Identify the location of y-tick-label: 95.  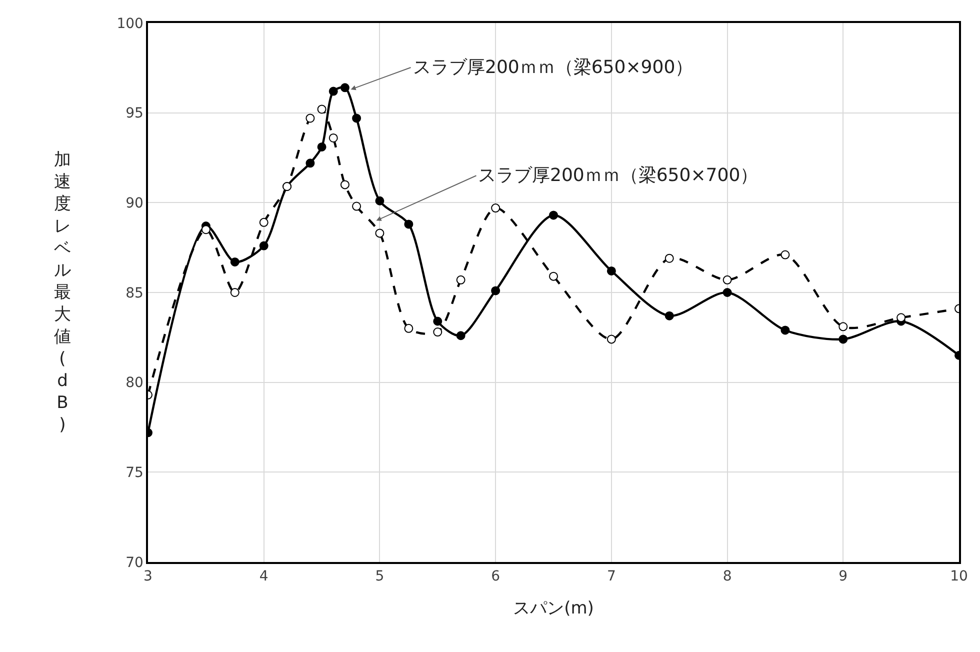
(135, 114).